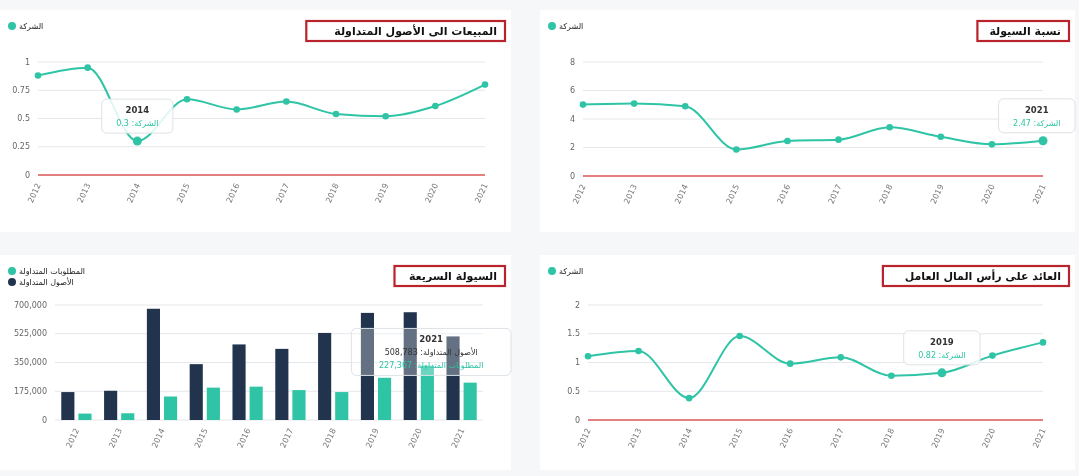 The image size is (1079, 476). What do you see at coordinates (30, 334) in the screenshot?
I see `y-tick-label: 525,000` at bounding box center [30, 334].